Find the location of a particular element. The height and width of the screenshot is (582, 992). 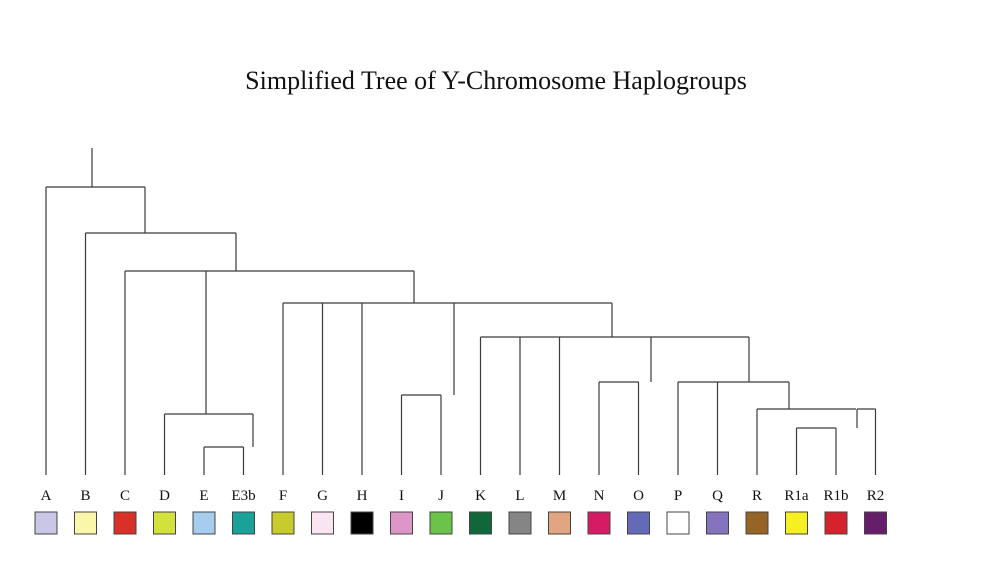

swatch-j is located at coordinates (441, 523).